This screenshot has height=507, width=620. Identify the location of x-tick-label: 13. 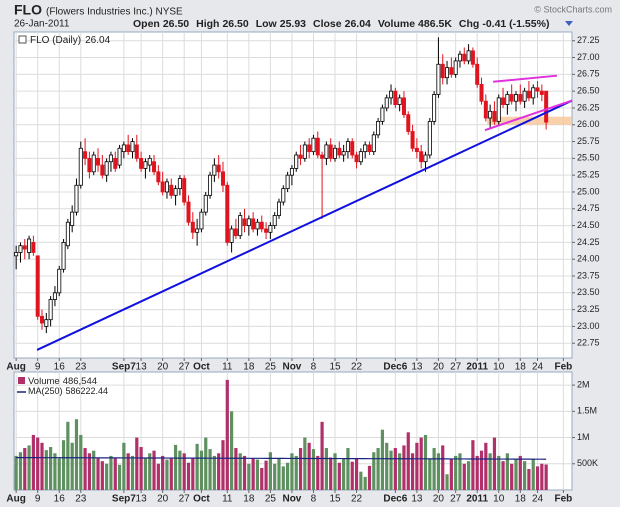
(417, 499).